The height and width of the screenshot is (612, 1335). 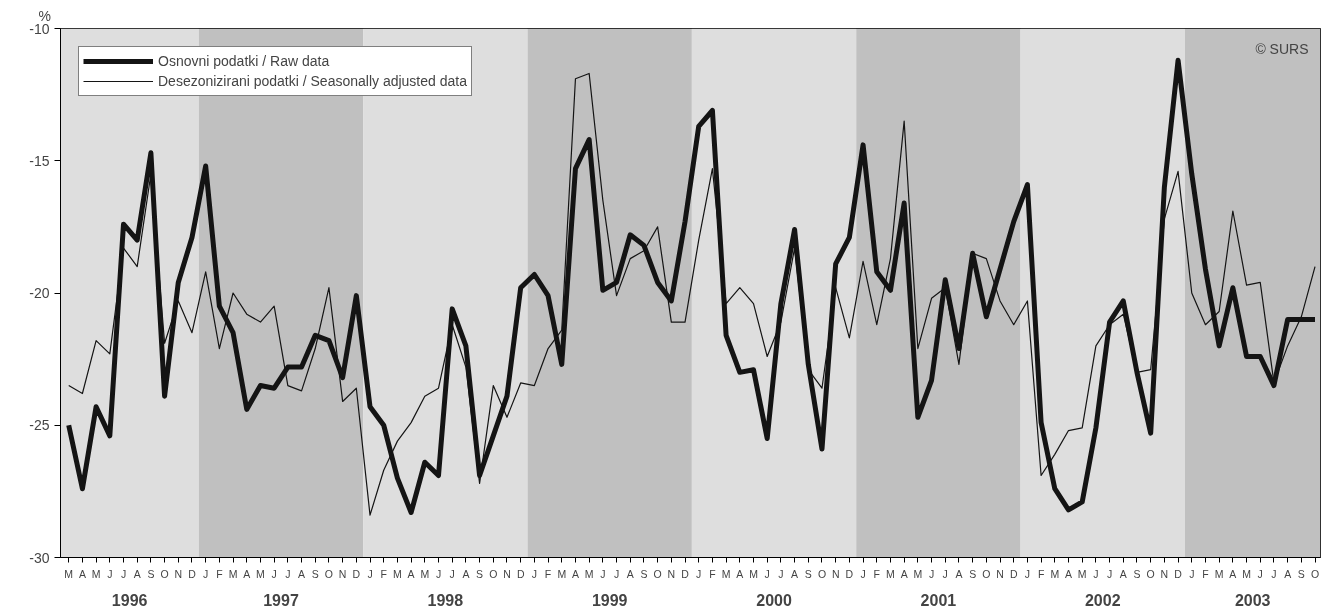 What do you see at coordinates (1252, 600) in the screenshot?
I see `text: 2003` at bounding box center [1252, 600].